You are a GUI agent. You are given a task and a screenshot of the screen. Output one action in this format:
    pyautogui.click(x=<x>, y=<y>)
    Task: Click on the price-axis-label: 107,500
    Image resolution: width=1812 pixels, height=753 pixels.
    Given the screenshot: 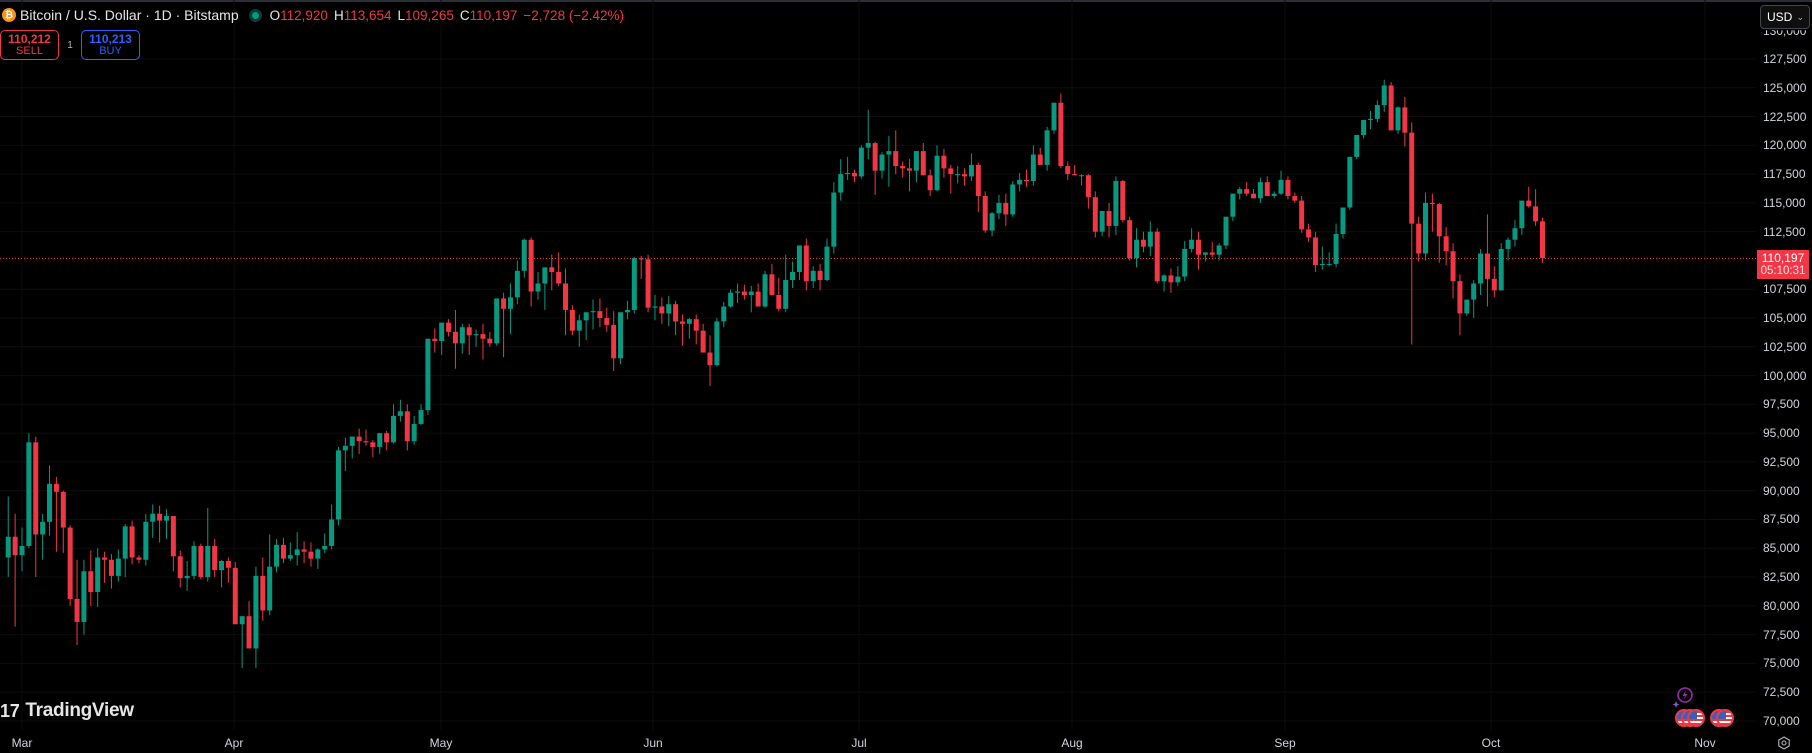 What is the action you would take?
    pyautogui.click(x=1785, y=289)
    